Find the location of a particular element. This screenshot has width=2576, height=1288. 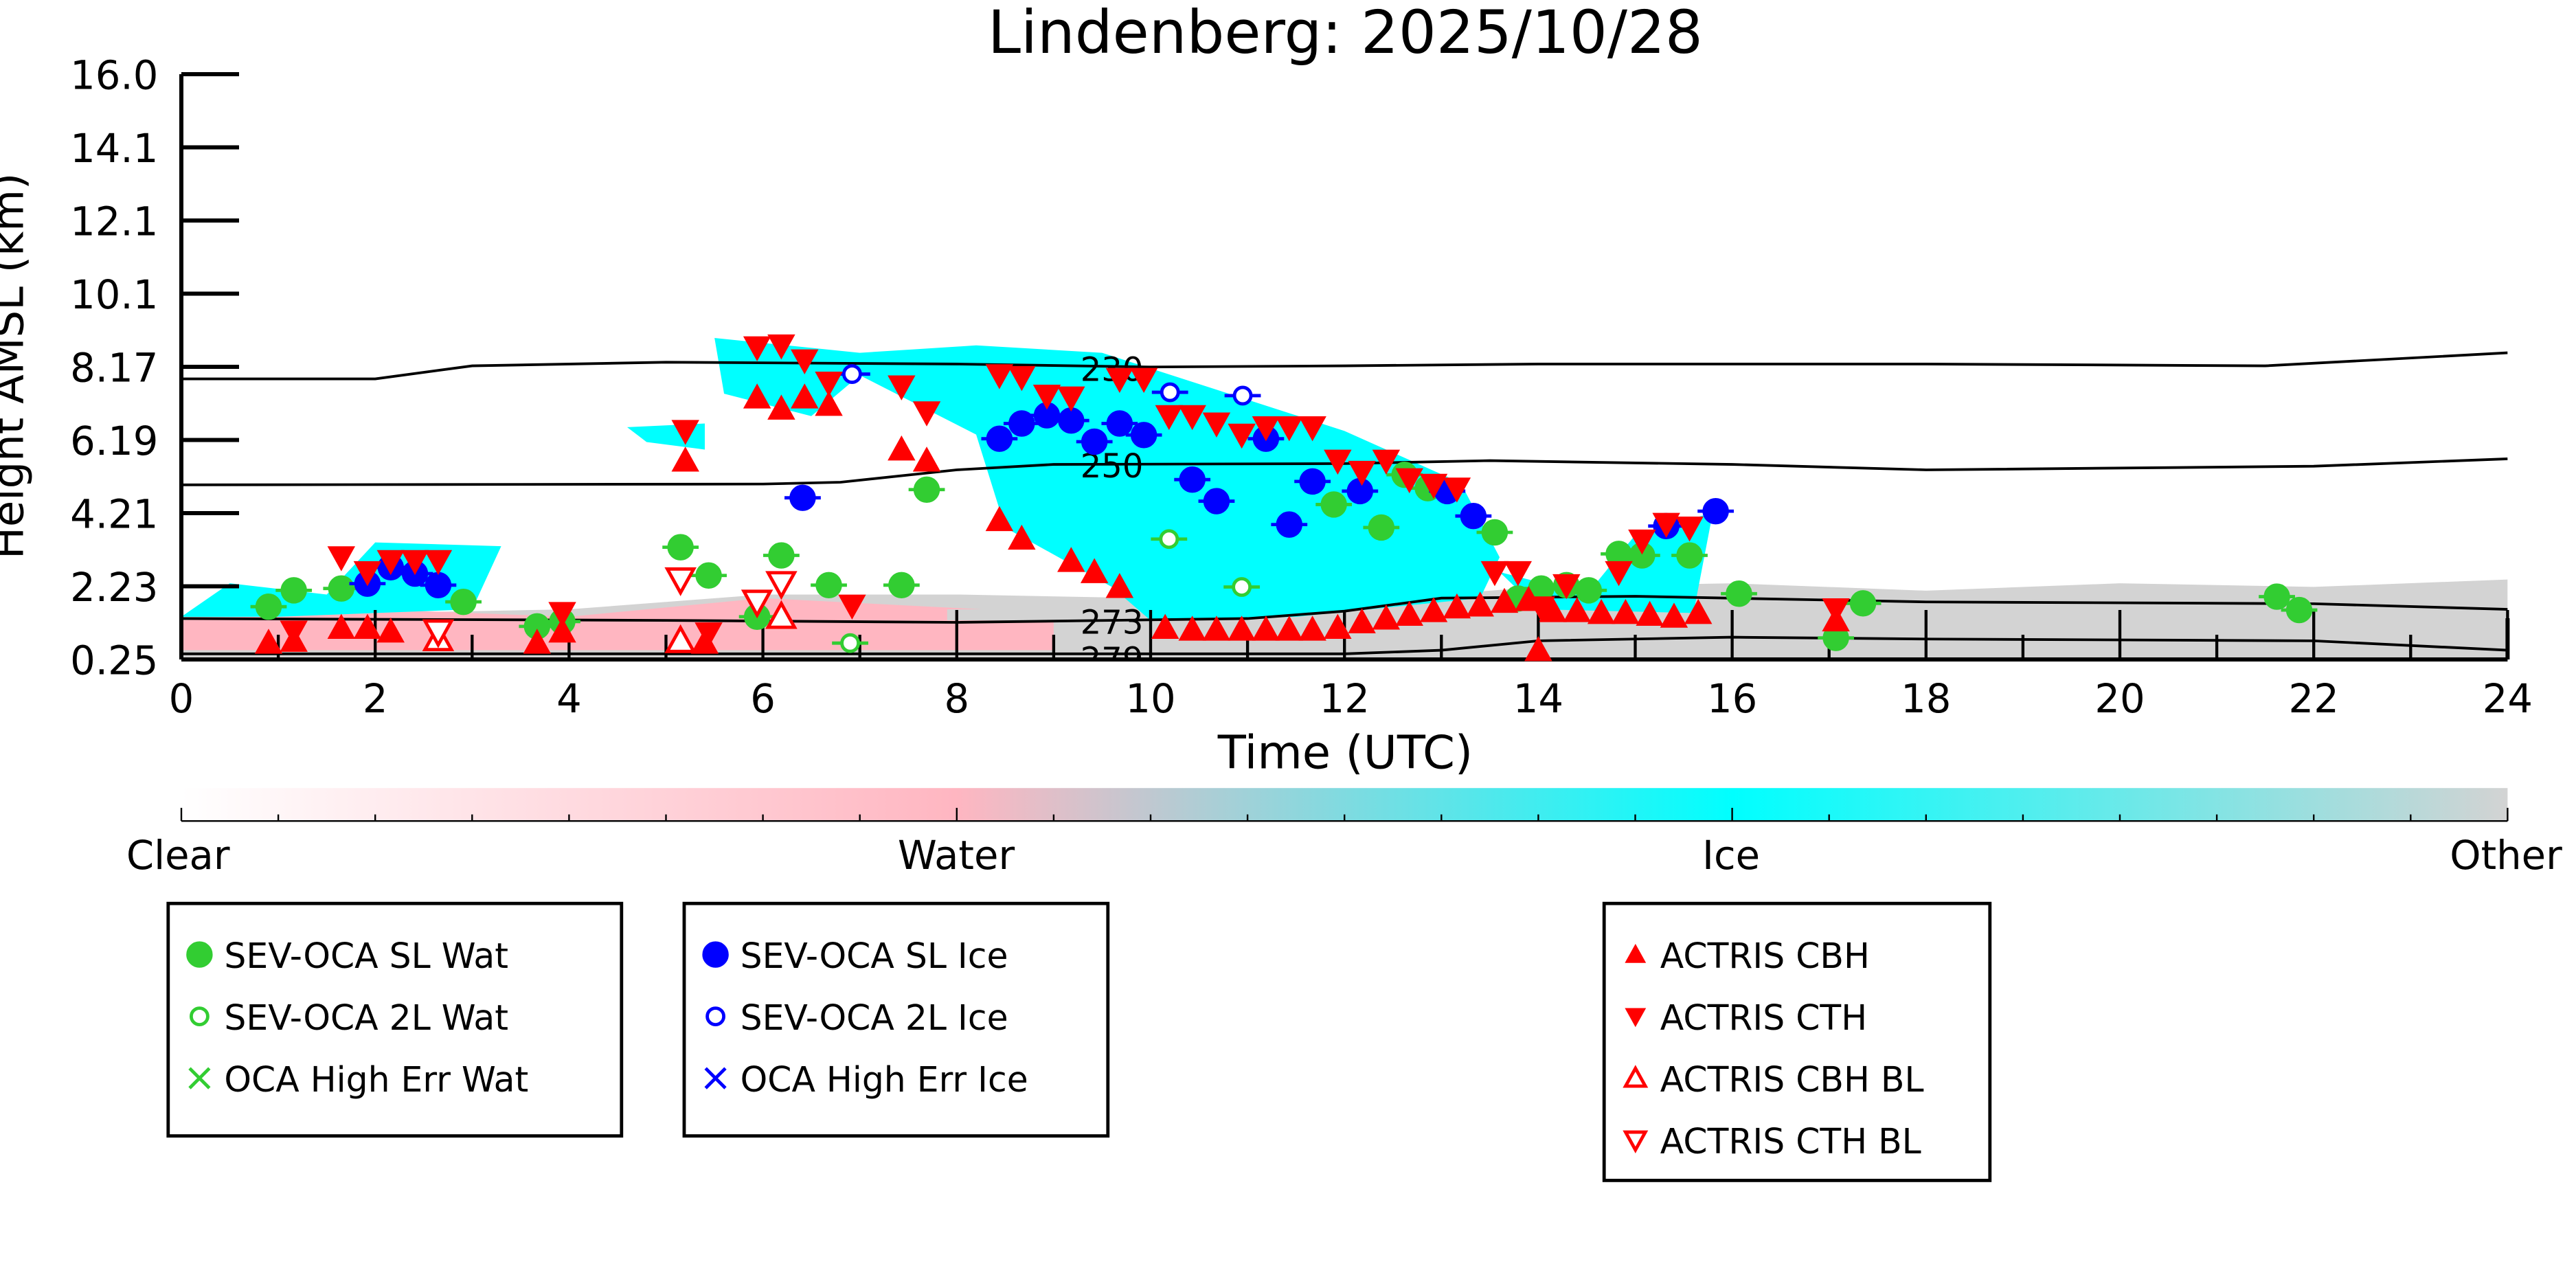

actris-cbh-legend-icon is located at coordinates (1636, 953).